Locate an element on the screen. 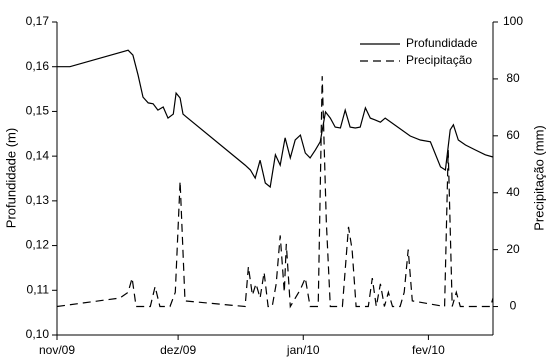 This screenshot has height=360, width=550. y2-tick-label: 0 is located at coordinates (513, 306).